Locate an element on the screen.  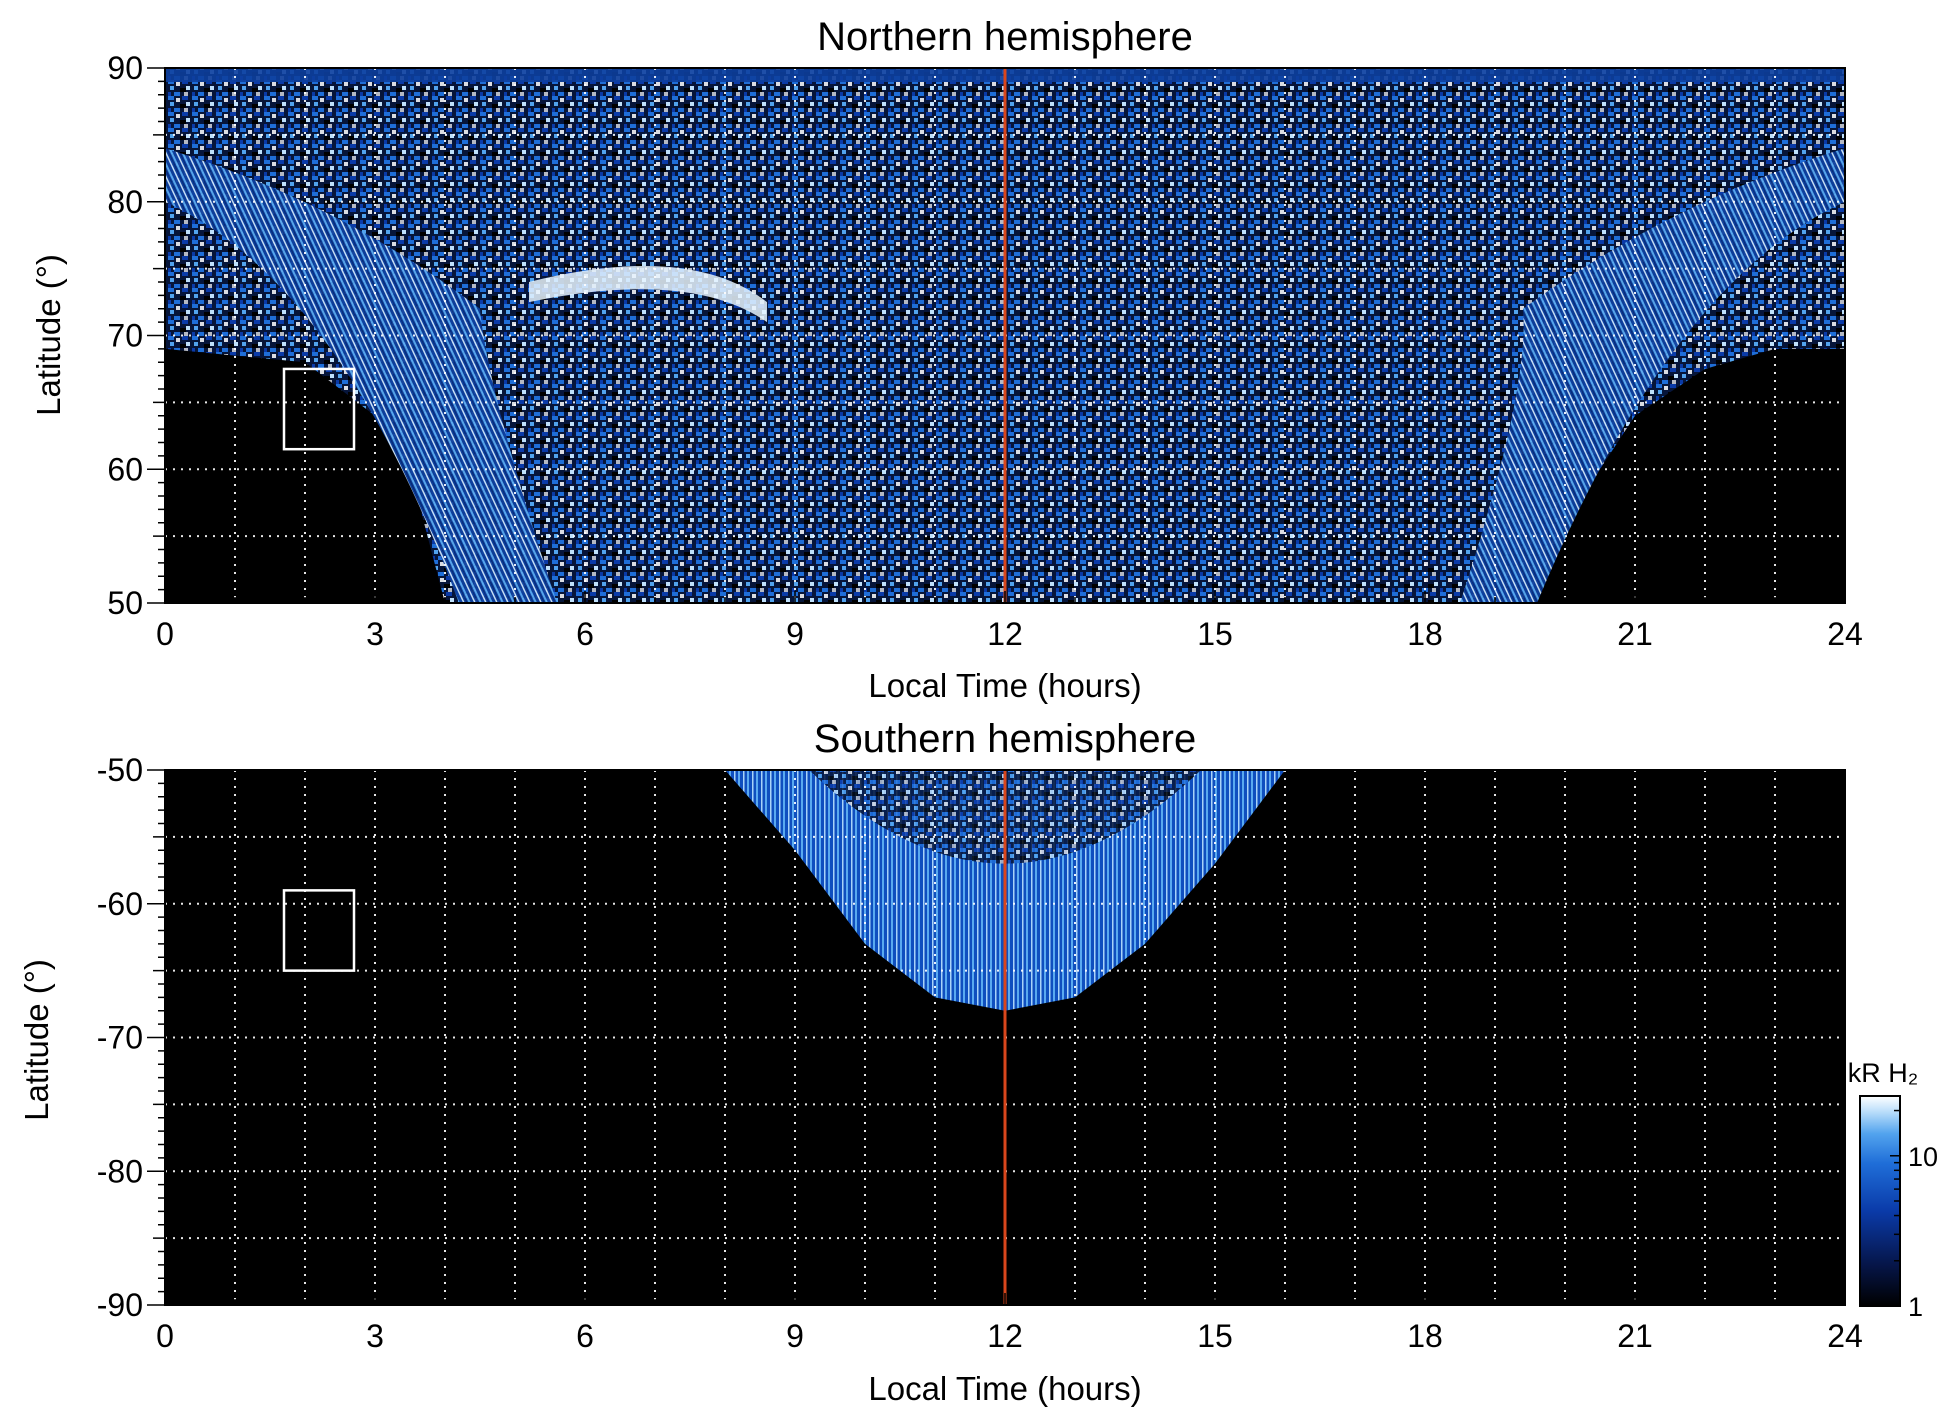
north-auroral-band-dawn is located at coordinates (361, 375).